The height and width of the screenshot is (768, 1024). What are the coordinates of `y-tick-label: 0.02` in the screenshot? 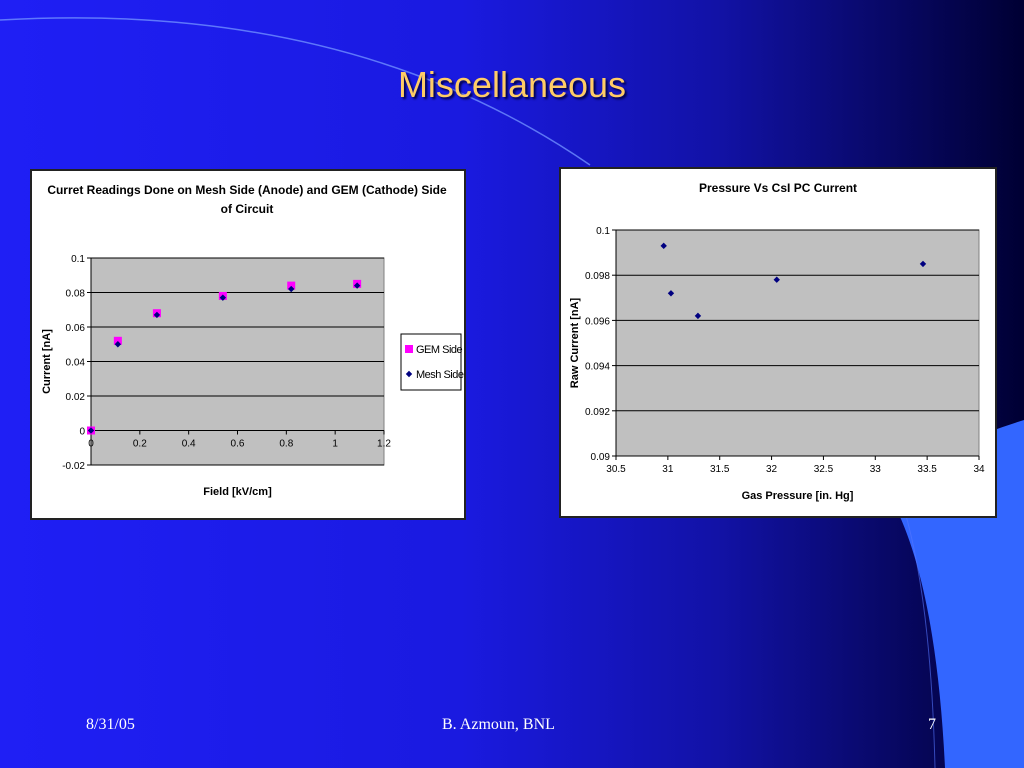 It's located at (76, 397).